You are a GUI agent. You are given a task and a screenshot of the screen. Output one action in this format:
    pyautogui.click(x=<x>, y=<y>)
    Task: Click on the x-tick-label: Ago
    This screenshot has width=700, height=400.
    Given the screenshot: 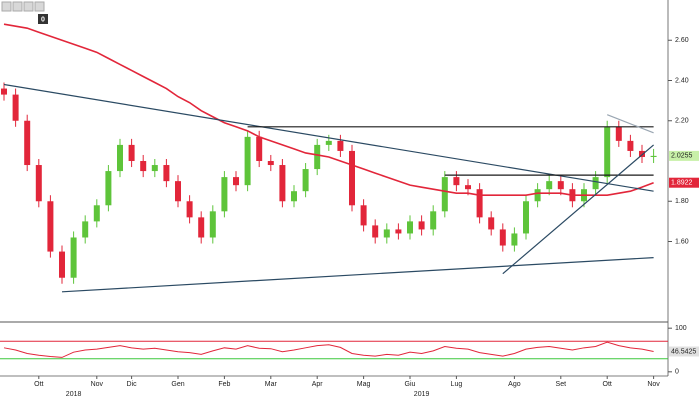 What is the action you would take?
    pyautogui.click(x=514, y=384)
    